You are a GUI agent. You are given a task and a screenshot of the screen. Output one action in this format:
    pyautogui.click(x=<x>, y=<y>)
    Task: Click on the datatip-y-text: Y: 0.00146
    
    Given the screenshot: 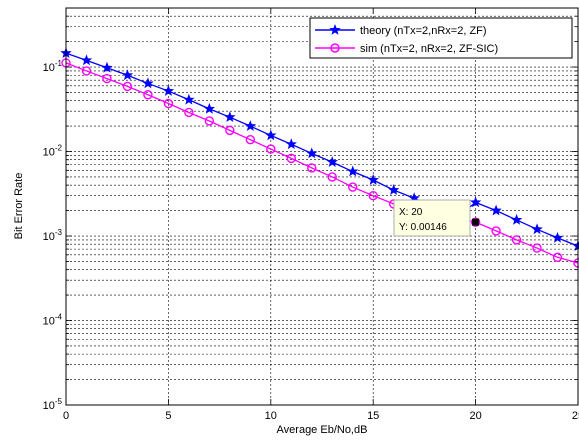 What is the action you would take?
    pyautogui.click(x=423, y=227)
    